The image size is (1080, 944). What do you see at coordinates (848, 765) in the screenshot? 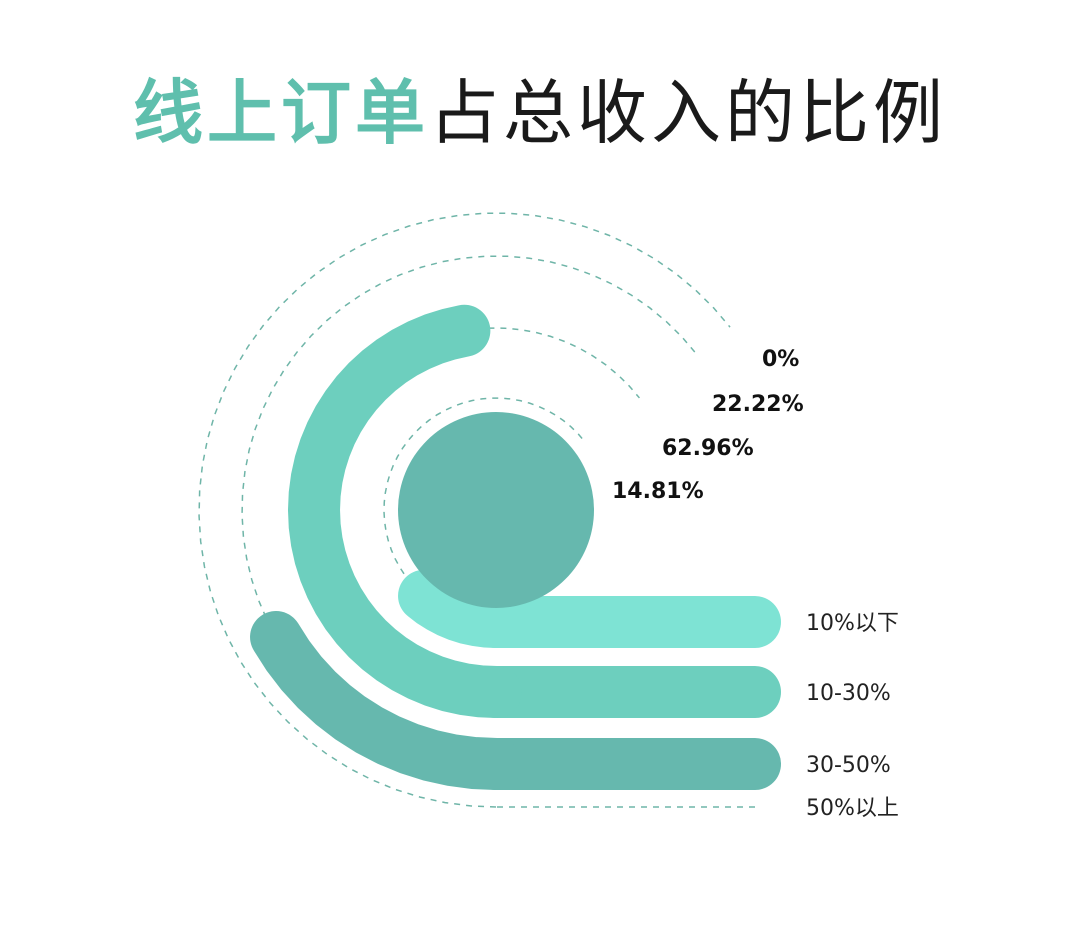
I see `category-label-1: 30-50%` at bounding box center [848, 765].